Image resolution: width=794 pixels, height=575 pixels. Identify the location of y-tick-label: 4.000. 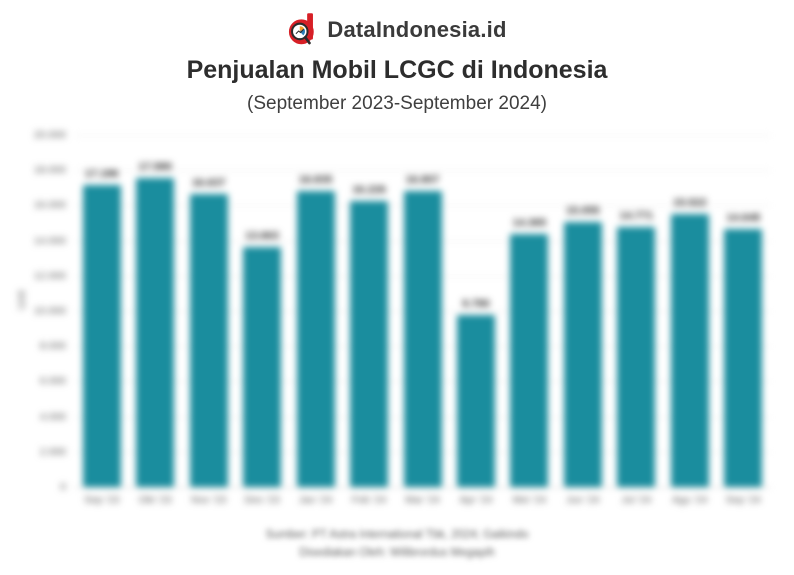
(52, 416).